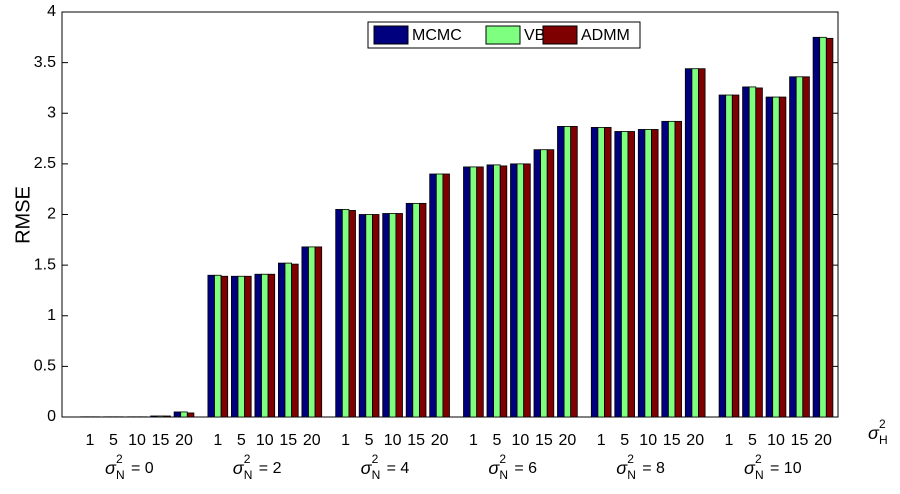  Describe the element at coordinates (398, 468) in the screenshot. I see `group-label-text: = 4` at that location.